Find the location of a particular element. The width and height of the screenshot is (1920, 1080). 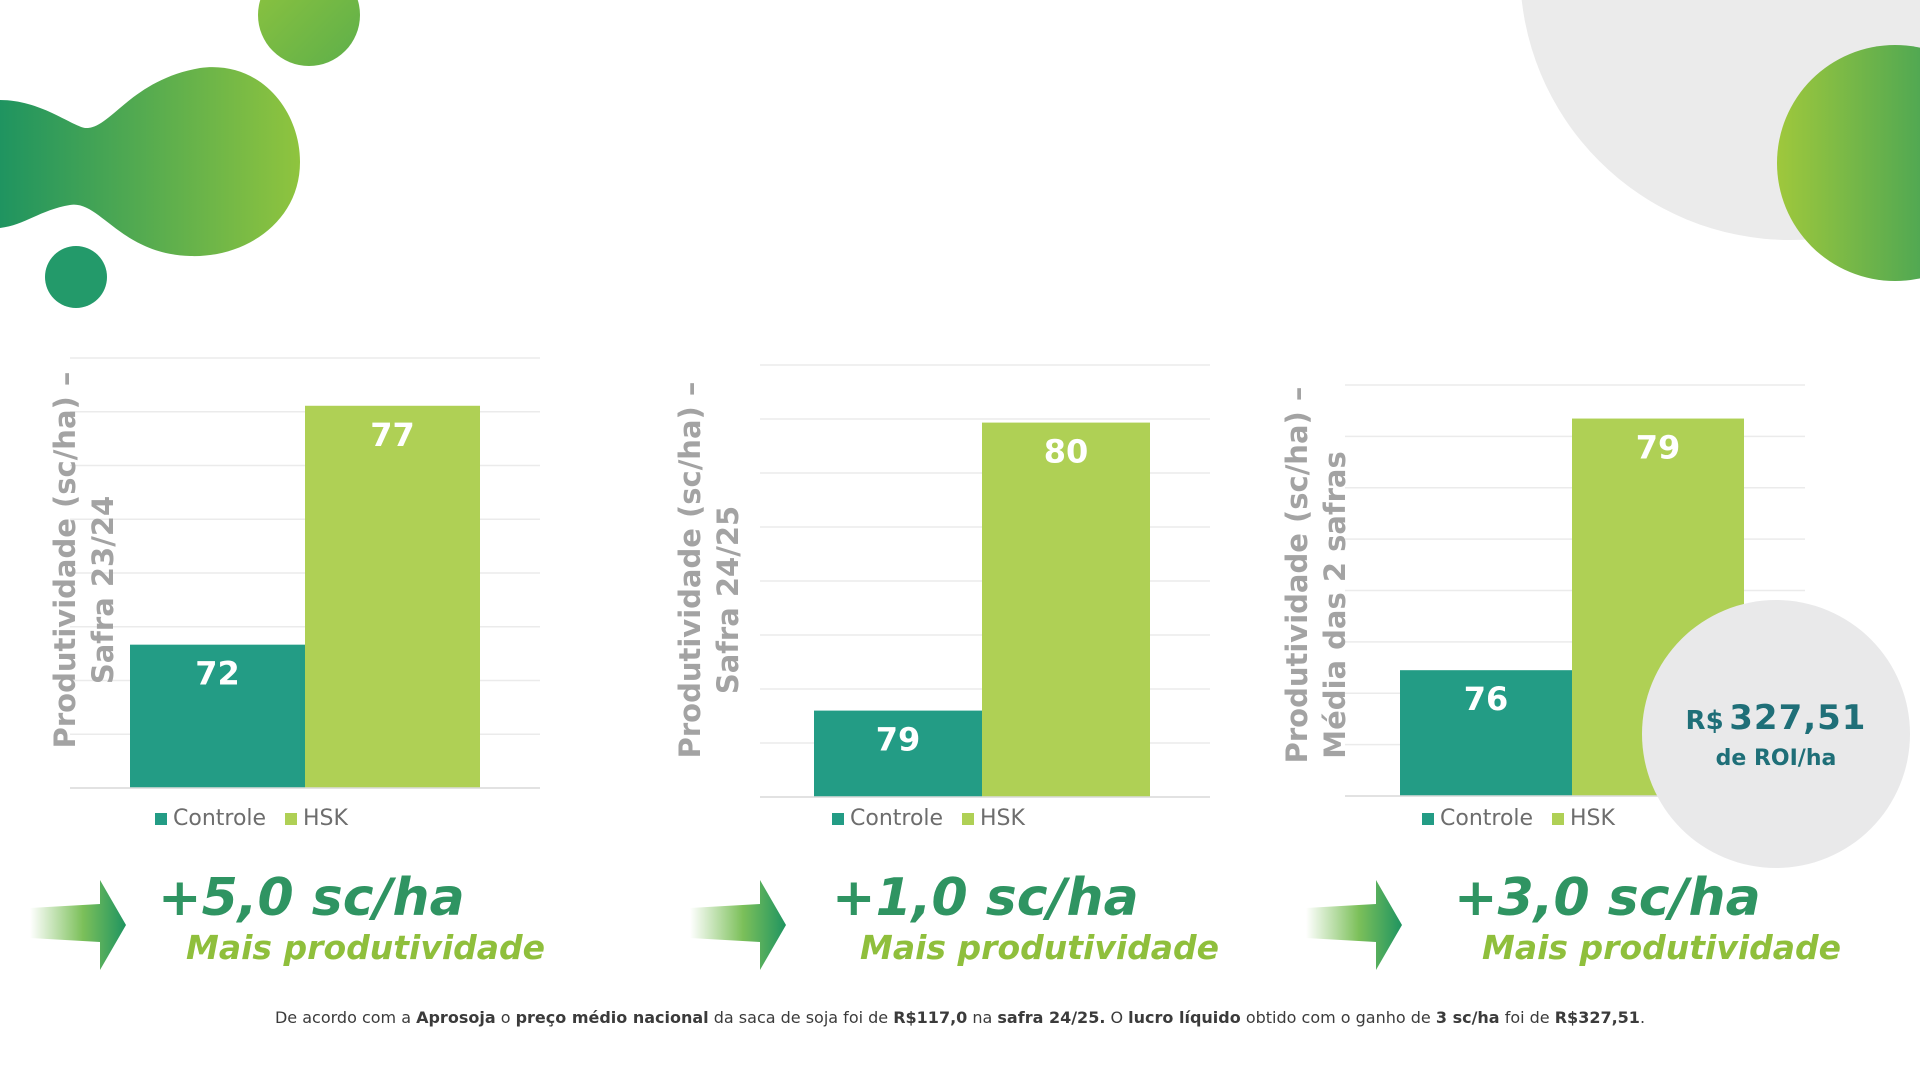

roi-amount: 327,51 is located at coordinates (1798, 717).